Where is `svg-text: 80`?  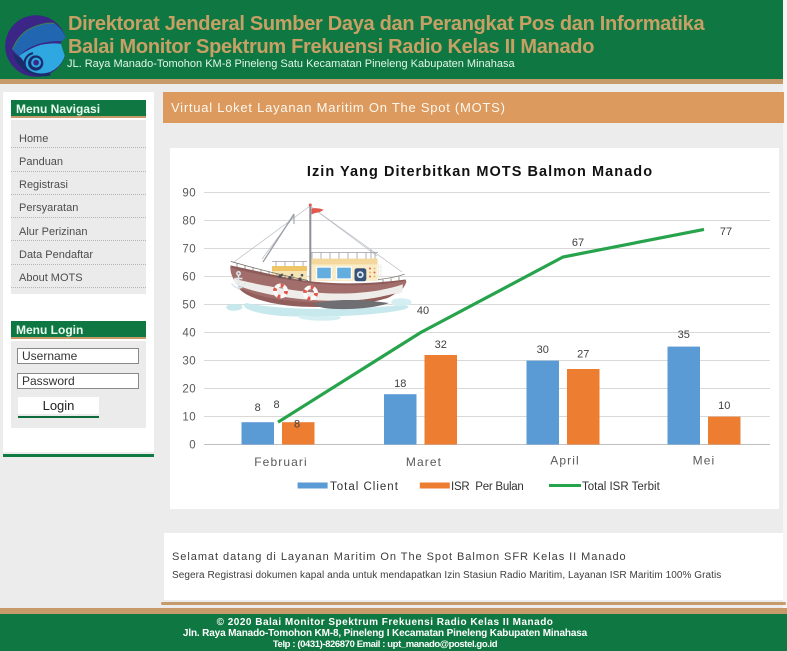 svg-text: 80 is located at coordinates (189, 222).